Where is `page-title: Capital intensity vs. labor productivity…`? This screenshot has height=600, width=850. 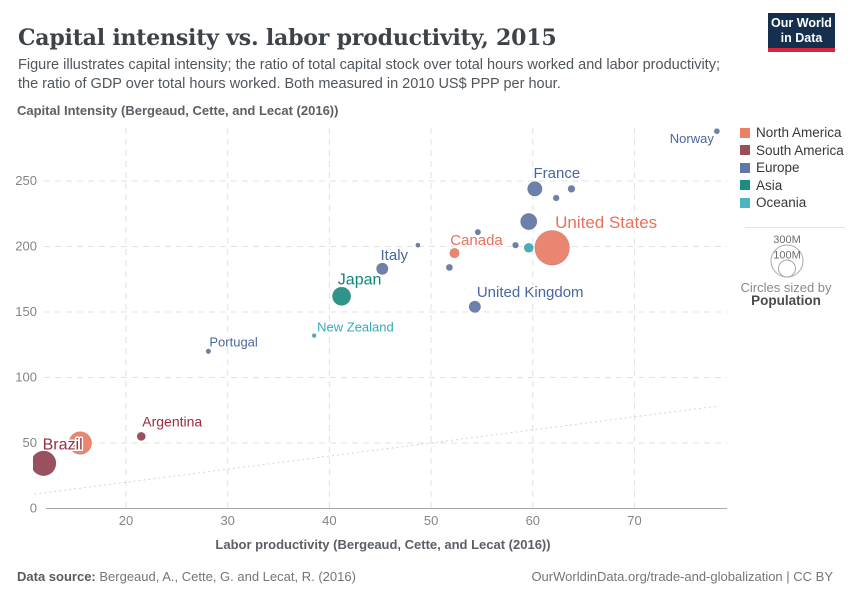 page-title: Capital intensity vs. labor productivity… is located at coordinates (287, 37).